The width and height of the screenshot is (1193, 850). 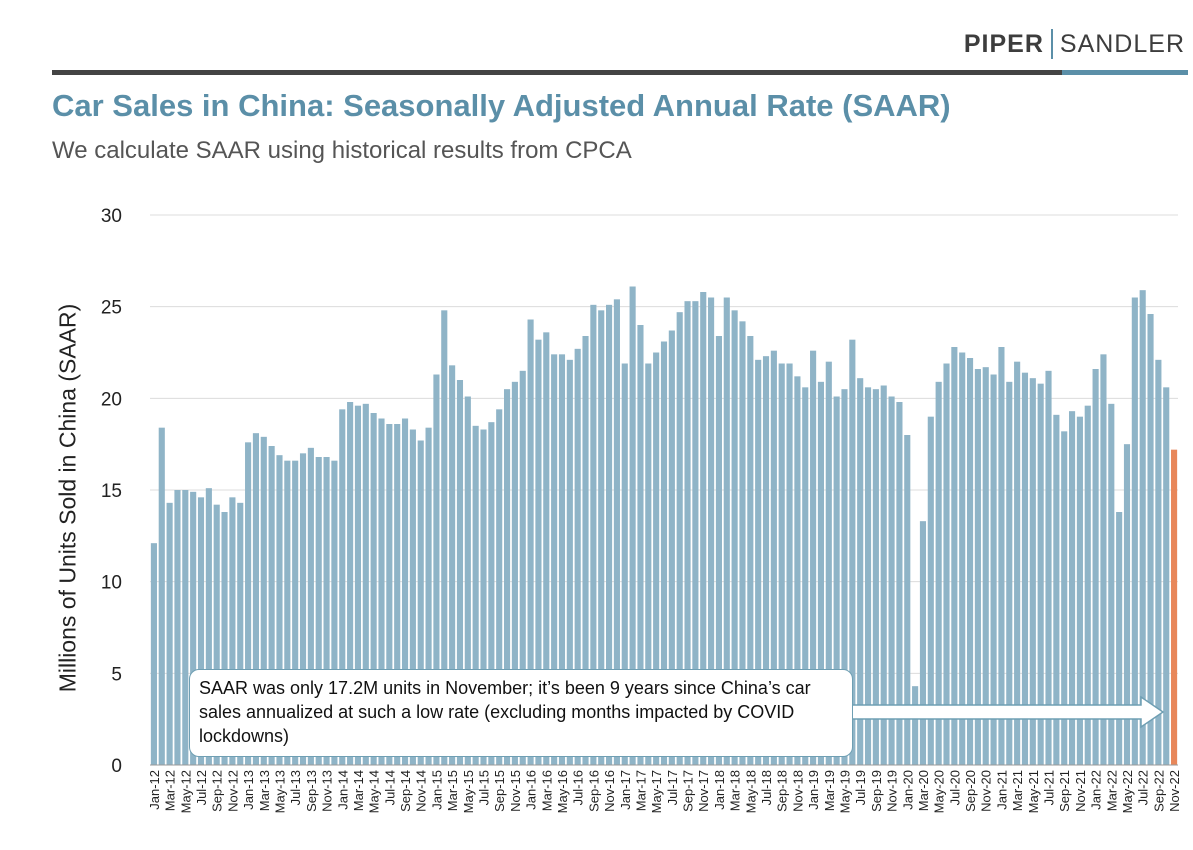 I want to click on x-tick-label: Jul-12, so click(x=201, y=787).